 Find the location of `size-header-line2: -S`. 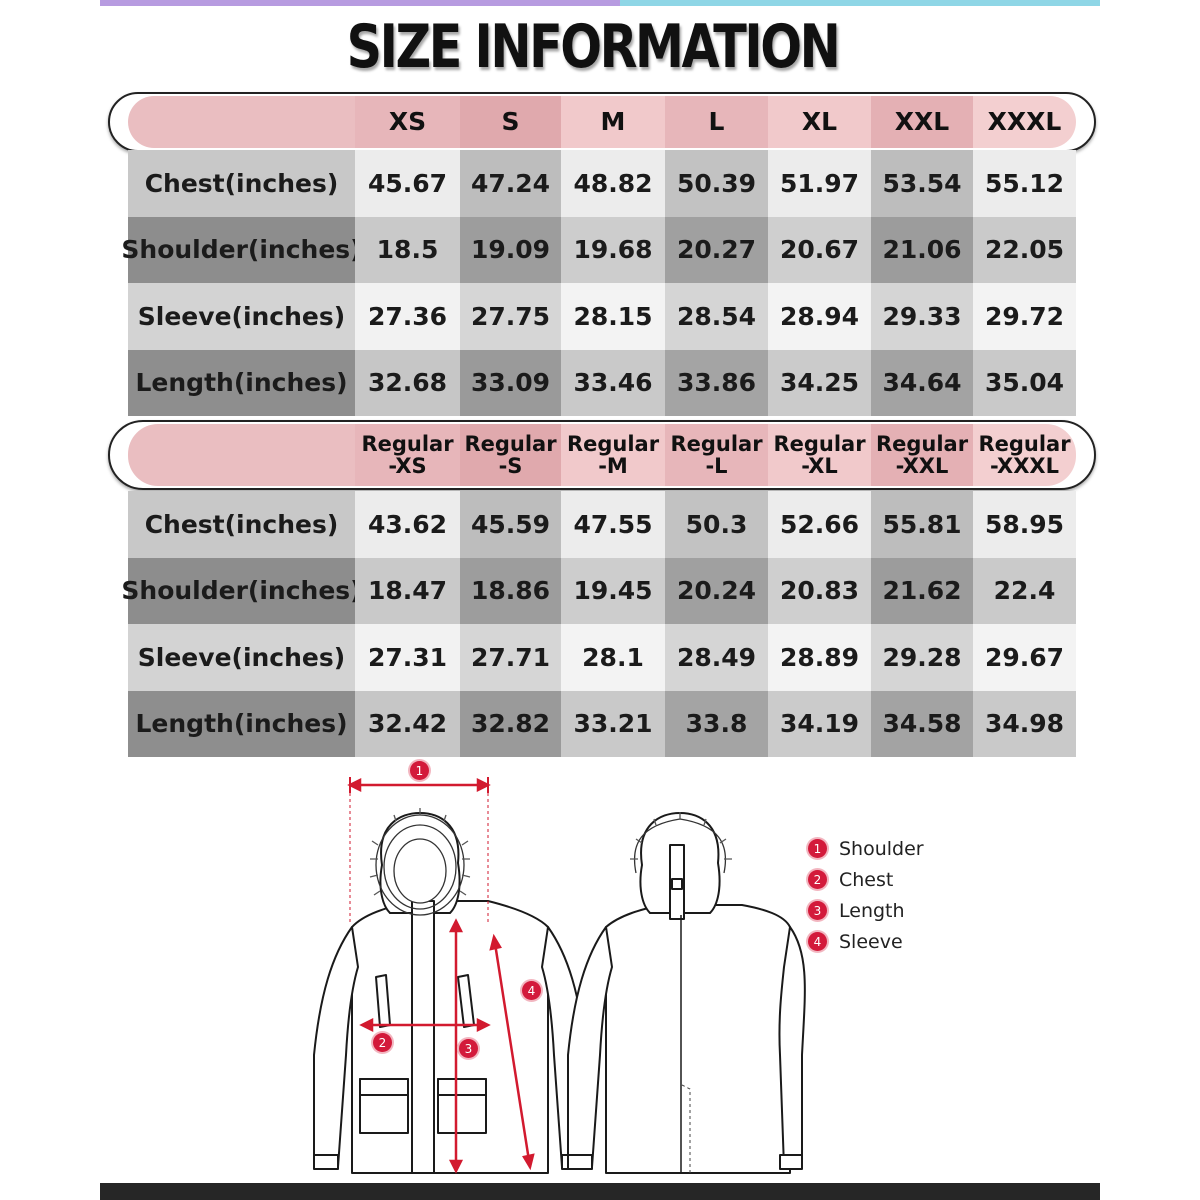

size-header-line2: -S is located at coordinates (510, 466).